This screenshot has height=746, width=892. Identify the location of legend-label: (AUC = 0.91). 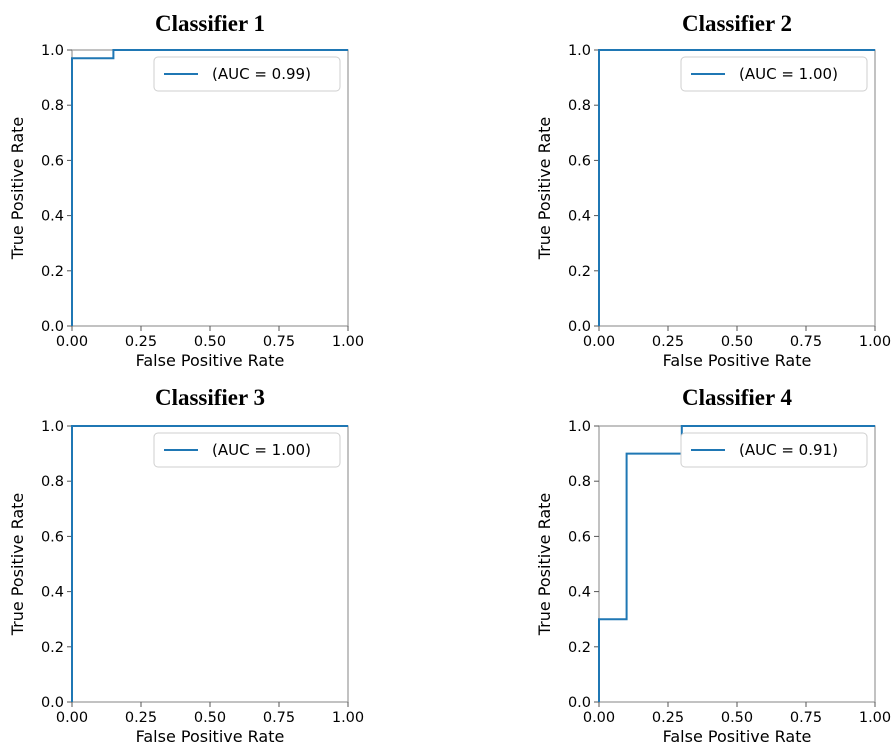
(788, 450).